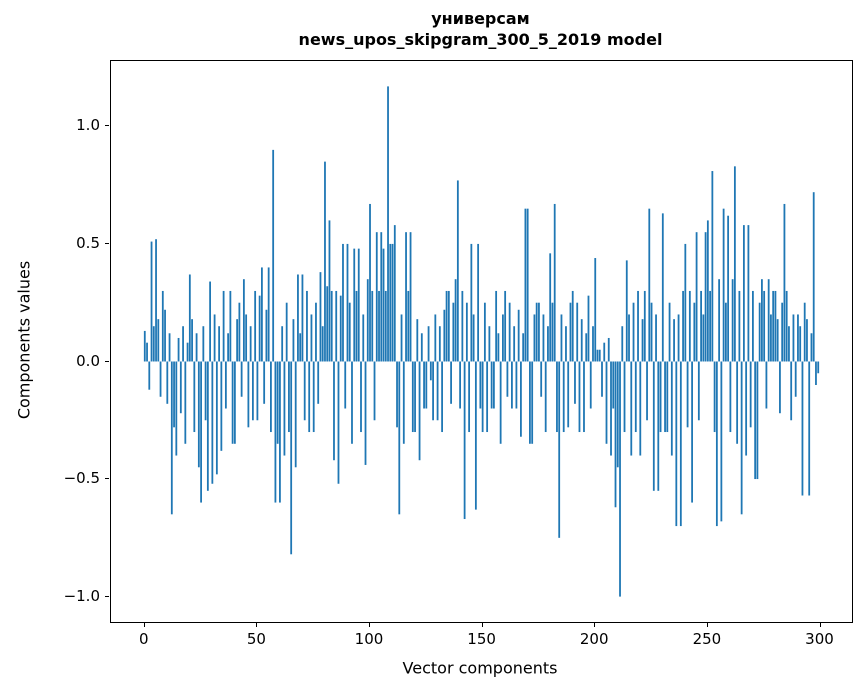 Image resolution: width=867 pixels, height=696 pixels. What do you see at coordinates (480, 668) in the screenshot?
I see `x-axis-label: Vector components` at bounding box center [480, 668].